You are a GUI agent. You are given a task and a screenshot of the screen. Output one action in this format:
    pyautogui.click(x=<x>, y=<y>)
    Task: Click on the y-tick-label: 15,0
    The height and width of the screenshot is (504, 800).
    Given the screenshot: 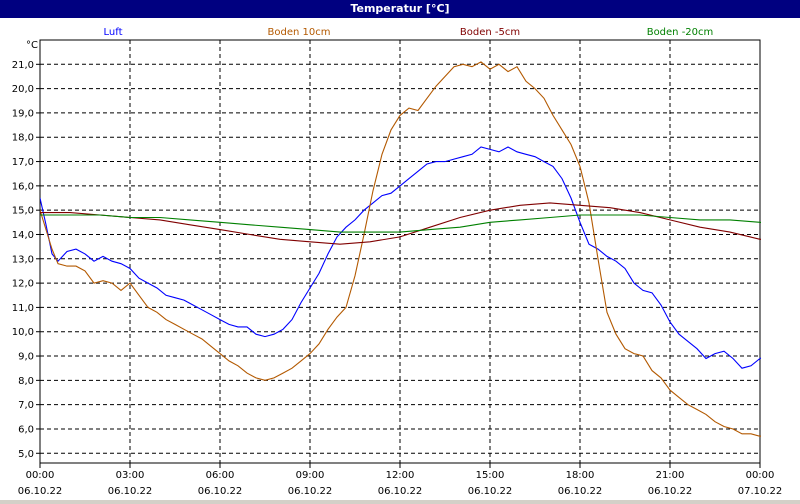 What is the action you would take?
    pyautogui.click(x=23, y=211)
    